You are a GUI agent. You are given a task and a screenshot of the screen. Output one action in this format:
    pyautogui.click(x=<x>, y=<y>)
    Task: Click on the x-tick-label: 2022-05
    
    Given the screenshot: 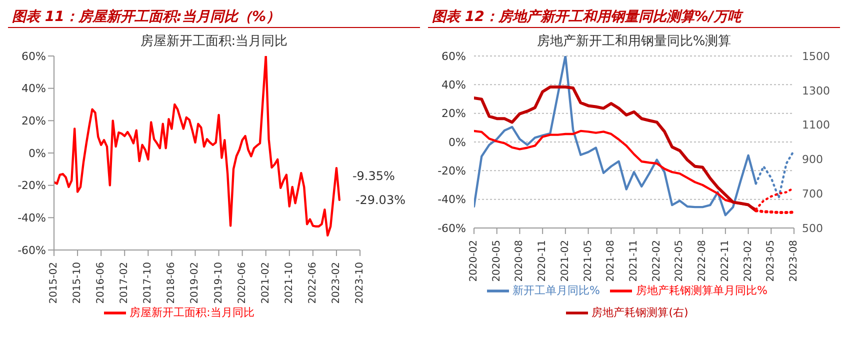 What is the action you would take?
    pyautogui.click(x=680, y=261)
    